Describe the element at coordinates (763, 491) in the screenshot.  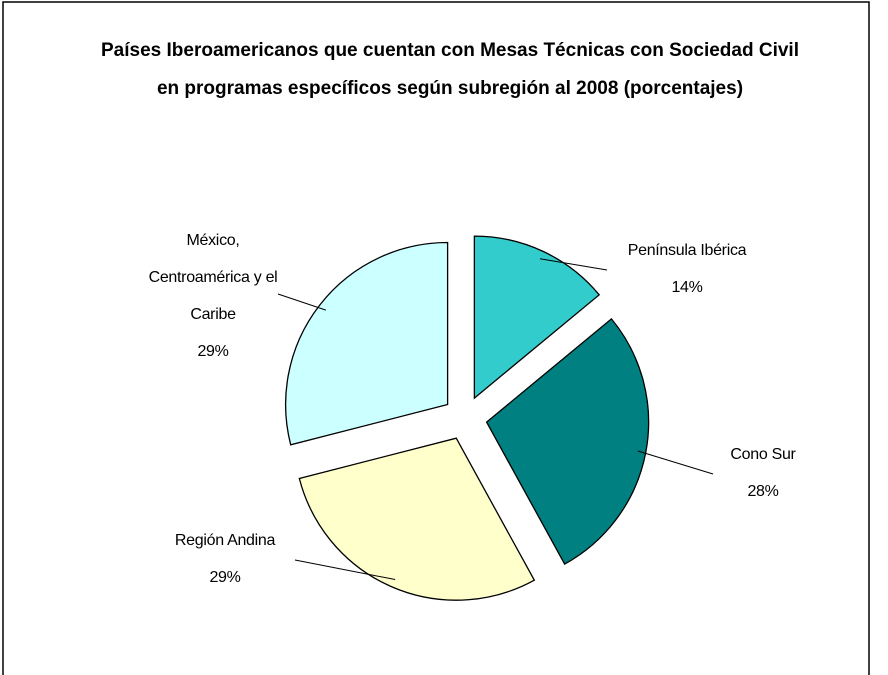
I see `value-label: 28%` at that location.